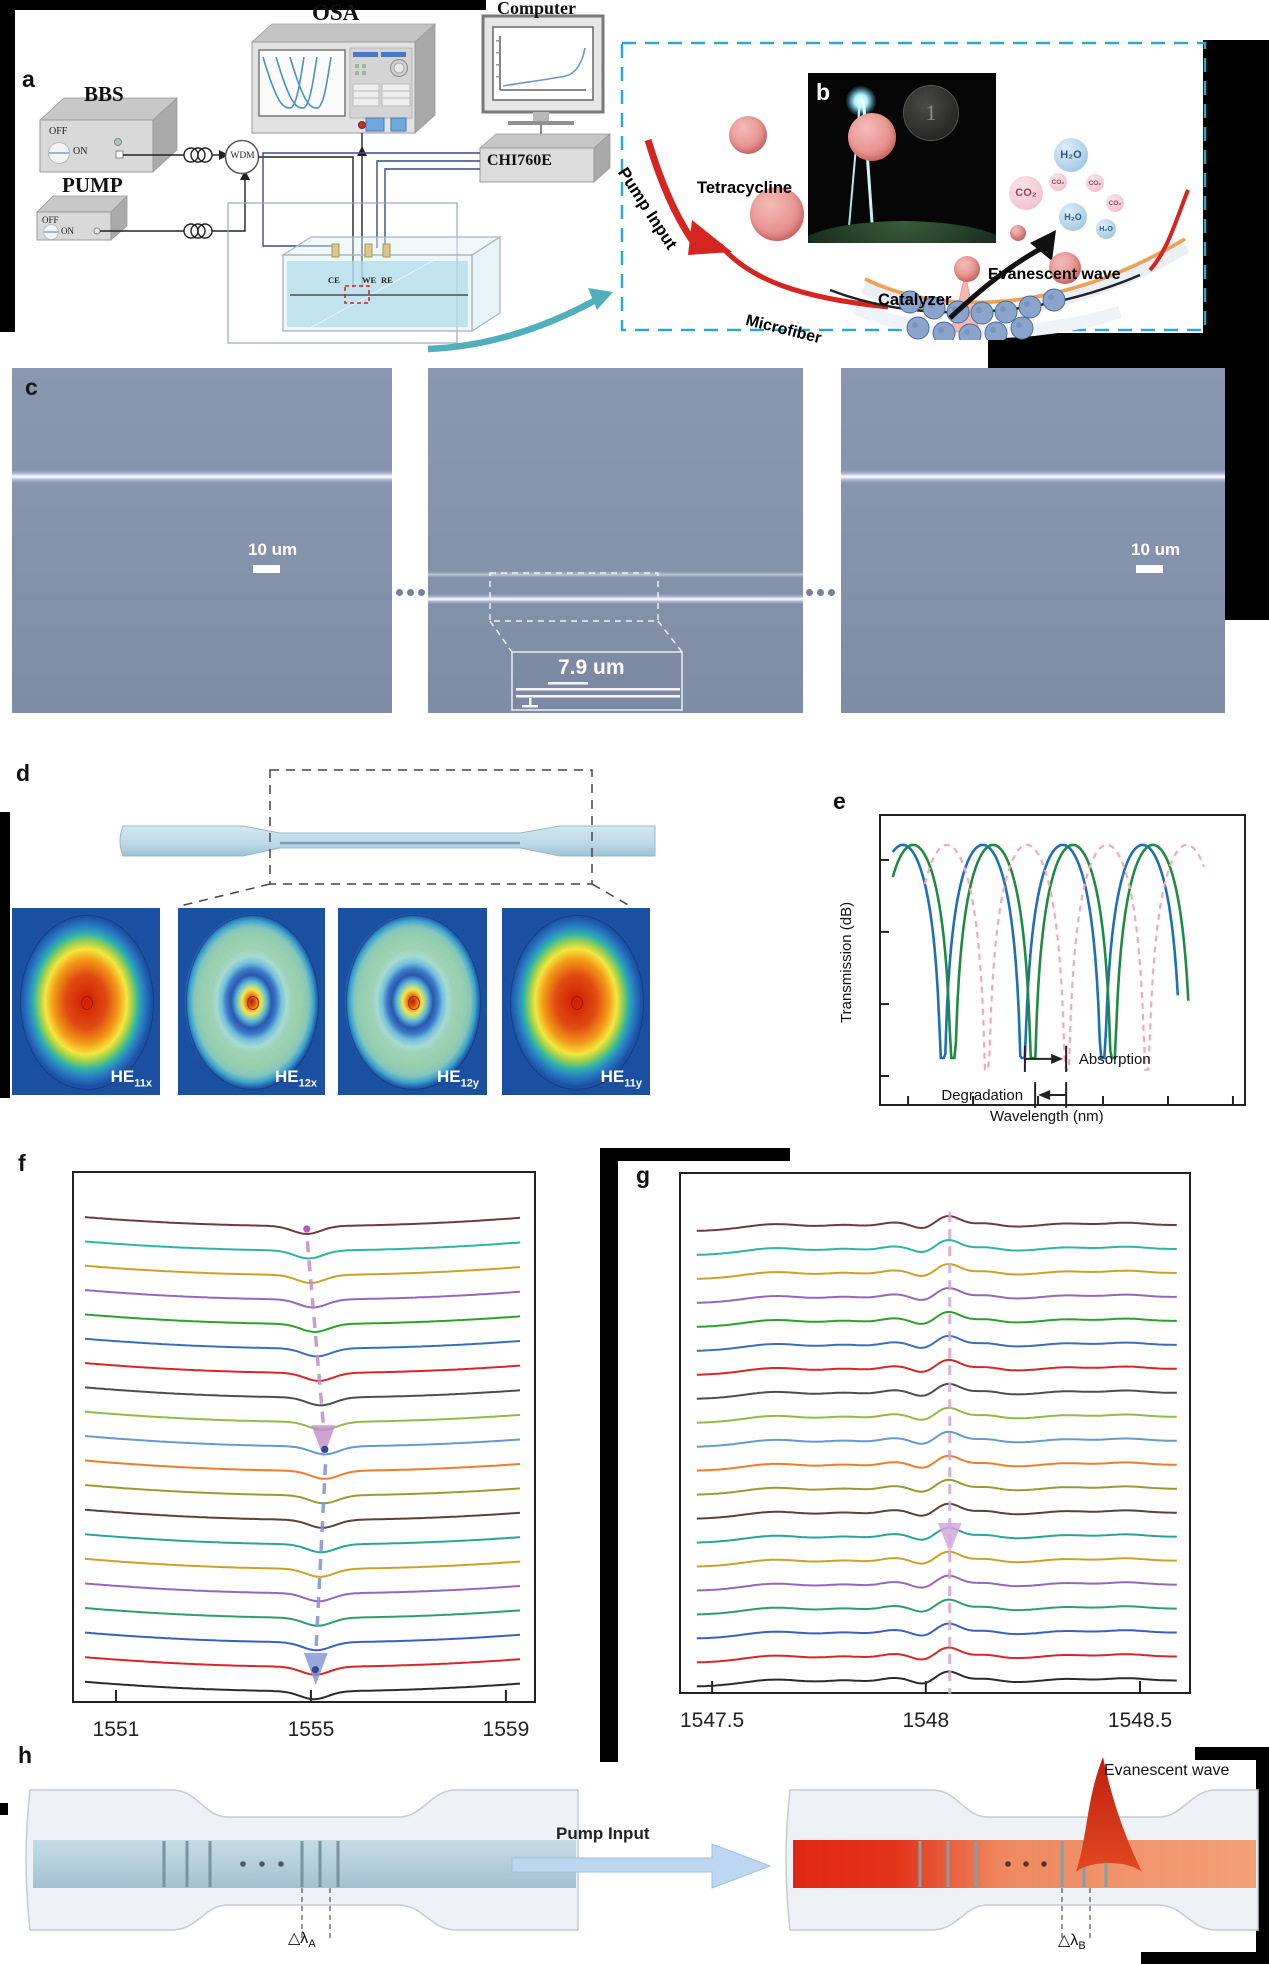  Describe the element at coordinates (982, 1095) in the screenshot. I see `svg-text: Degradation` at that location.